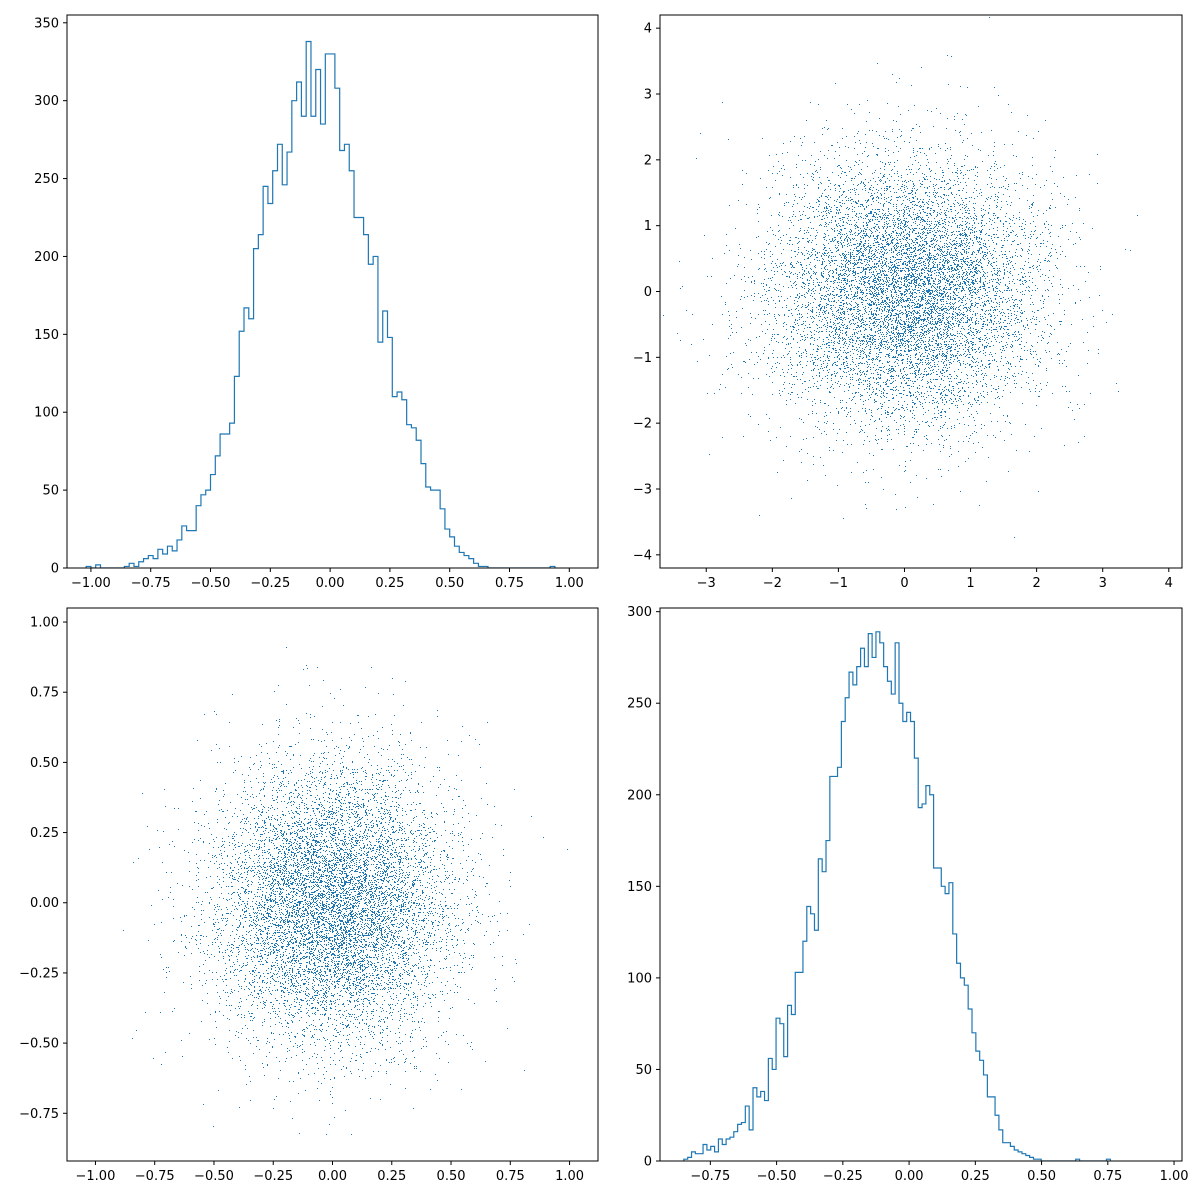 The image size is (1200, 1200). What do you see at coordinates (44, 903) in the screenshot?
I see `bottom-left-y-tick-label: 0.00` at bounding box center [44, 903].